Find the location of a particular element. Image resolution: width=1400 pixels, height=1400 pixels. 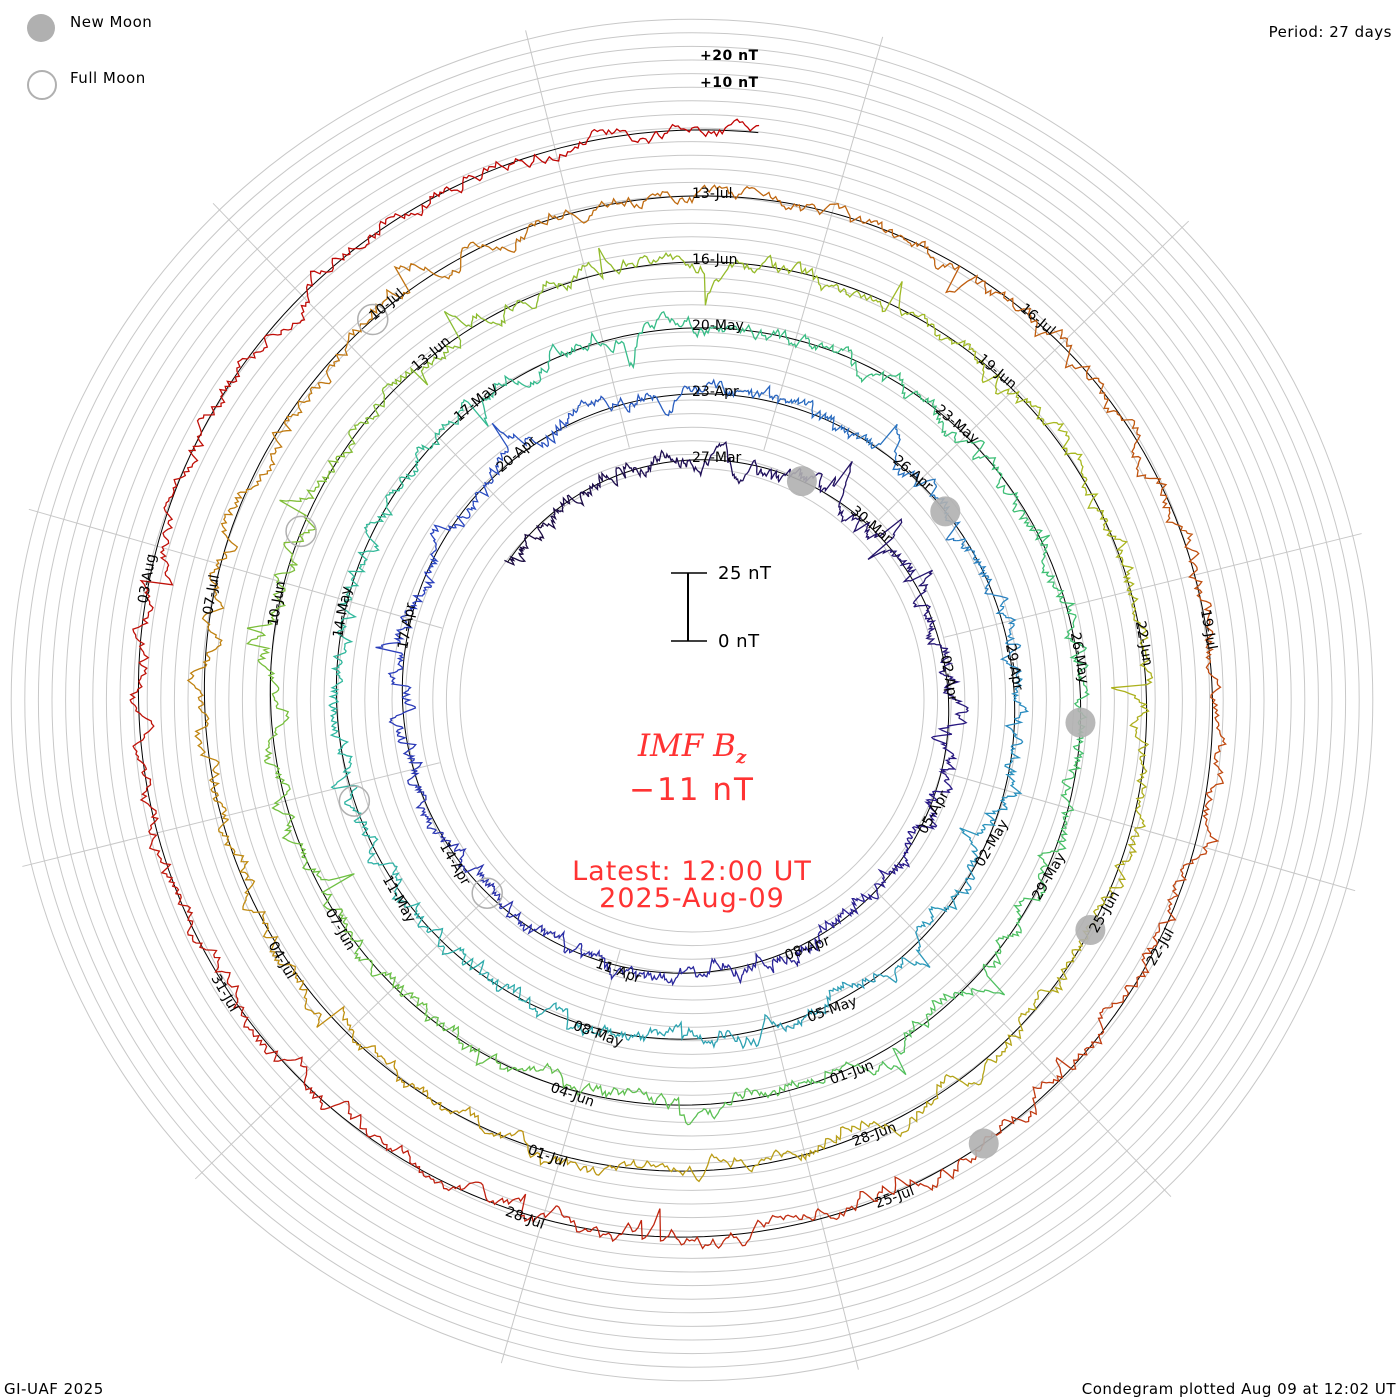

scale-bar-top-label: 25 nT is located at coordinates (745, 573).